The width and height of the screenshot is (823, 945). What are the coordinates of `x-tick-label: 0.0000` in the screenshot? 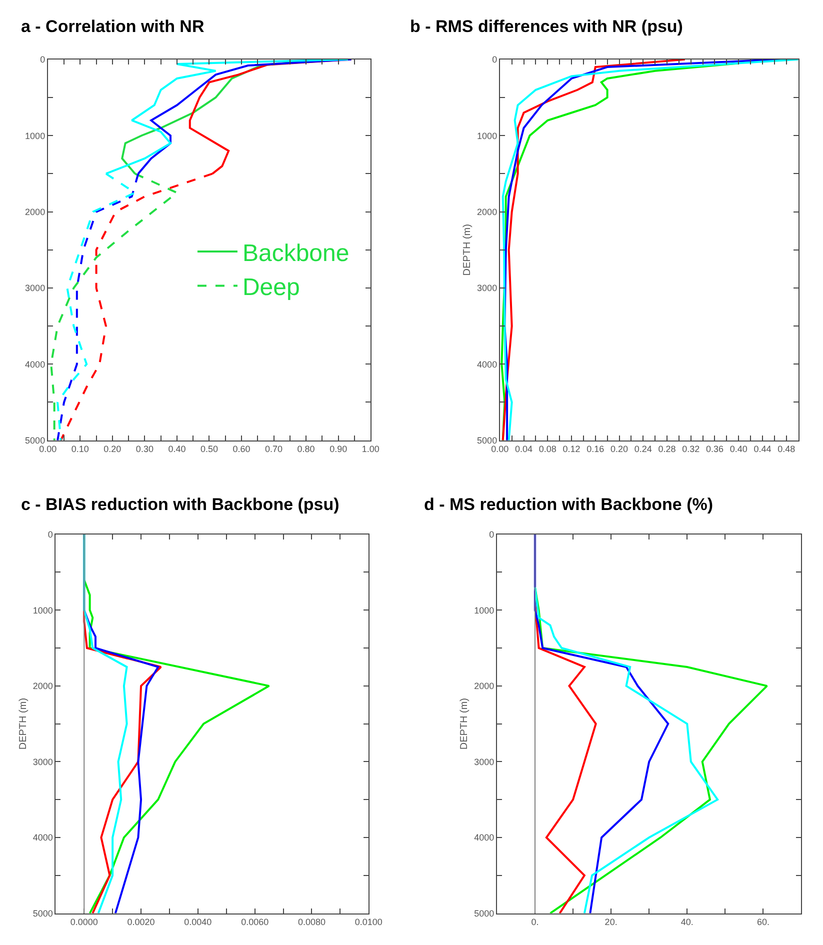 It's located at (84, 922).